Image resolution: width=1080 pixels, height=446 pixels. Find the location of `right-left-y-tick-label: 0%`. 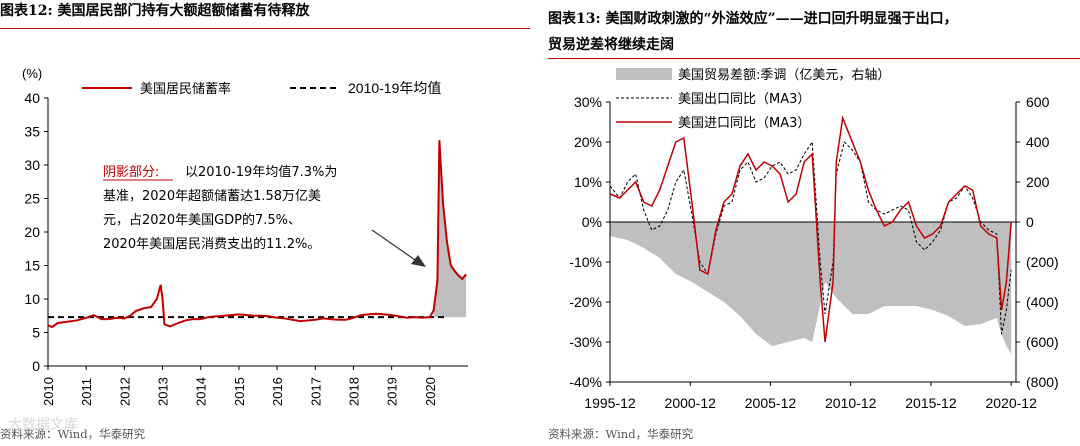

right-left-y-tick-label: 0% is located at coordinates (592, 222).